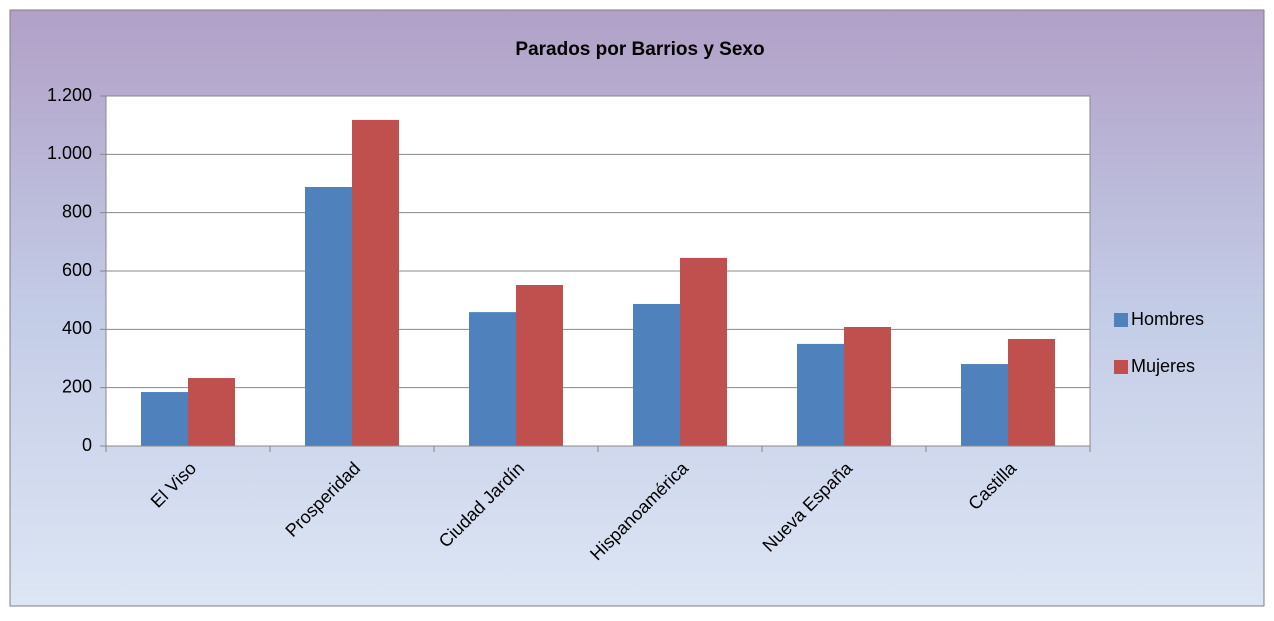  What do you see at coordinates (1163, 366) in the screenshot?
I see `legend-label: Mujeres` at bounding box center [1163, 366].